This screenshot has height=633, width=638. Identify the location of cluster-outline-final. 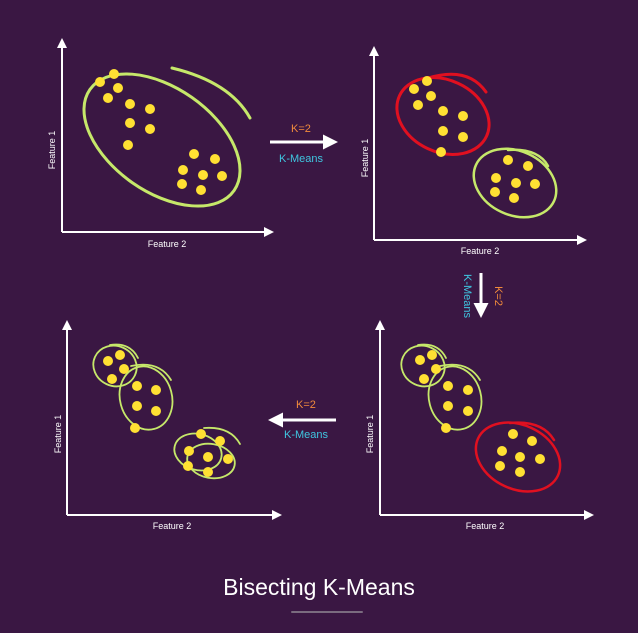
(515, 183).